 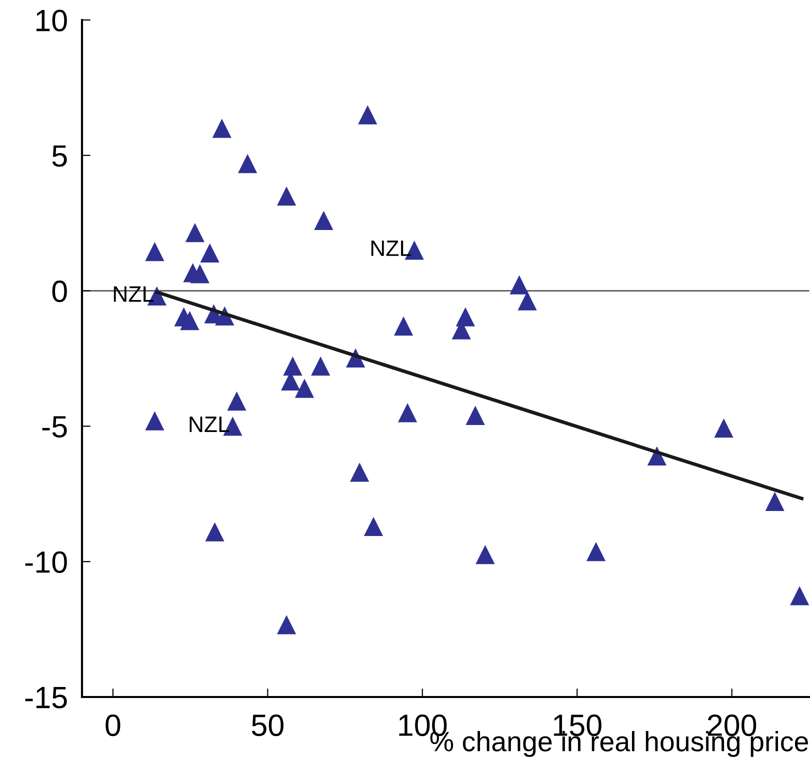 What do you see at coordinates (268, 725) in the screenshot?
I see `x-tick-label: 50` at bounding box center [268, 725].